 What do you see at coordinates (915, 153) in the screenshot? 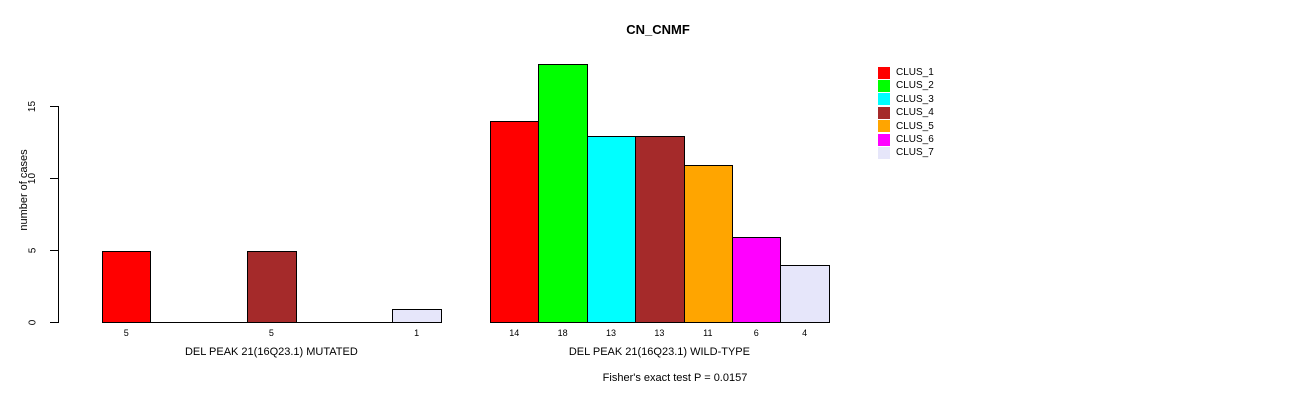
I see `legend-label: CLUS_7` at bounding box center [915, 153].